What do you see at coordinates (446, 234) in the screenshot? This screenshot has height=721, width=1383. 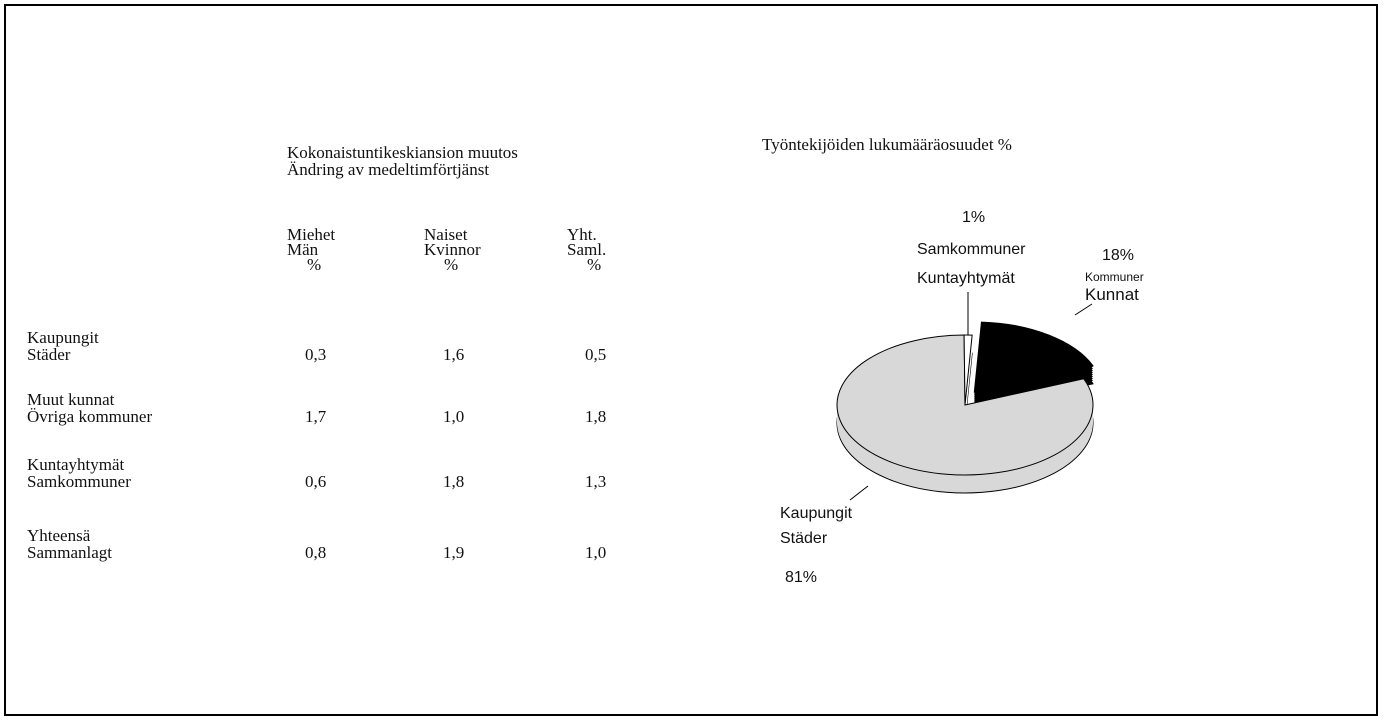 I see `column-header: Naiset` at bounding box center [446, 234].